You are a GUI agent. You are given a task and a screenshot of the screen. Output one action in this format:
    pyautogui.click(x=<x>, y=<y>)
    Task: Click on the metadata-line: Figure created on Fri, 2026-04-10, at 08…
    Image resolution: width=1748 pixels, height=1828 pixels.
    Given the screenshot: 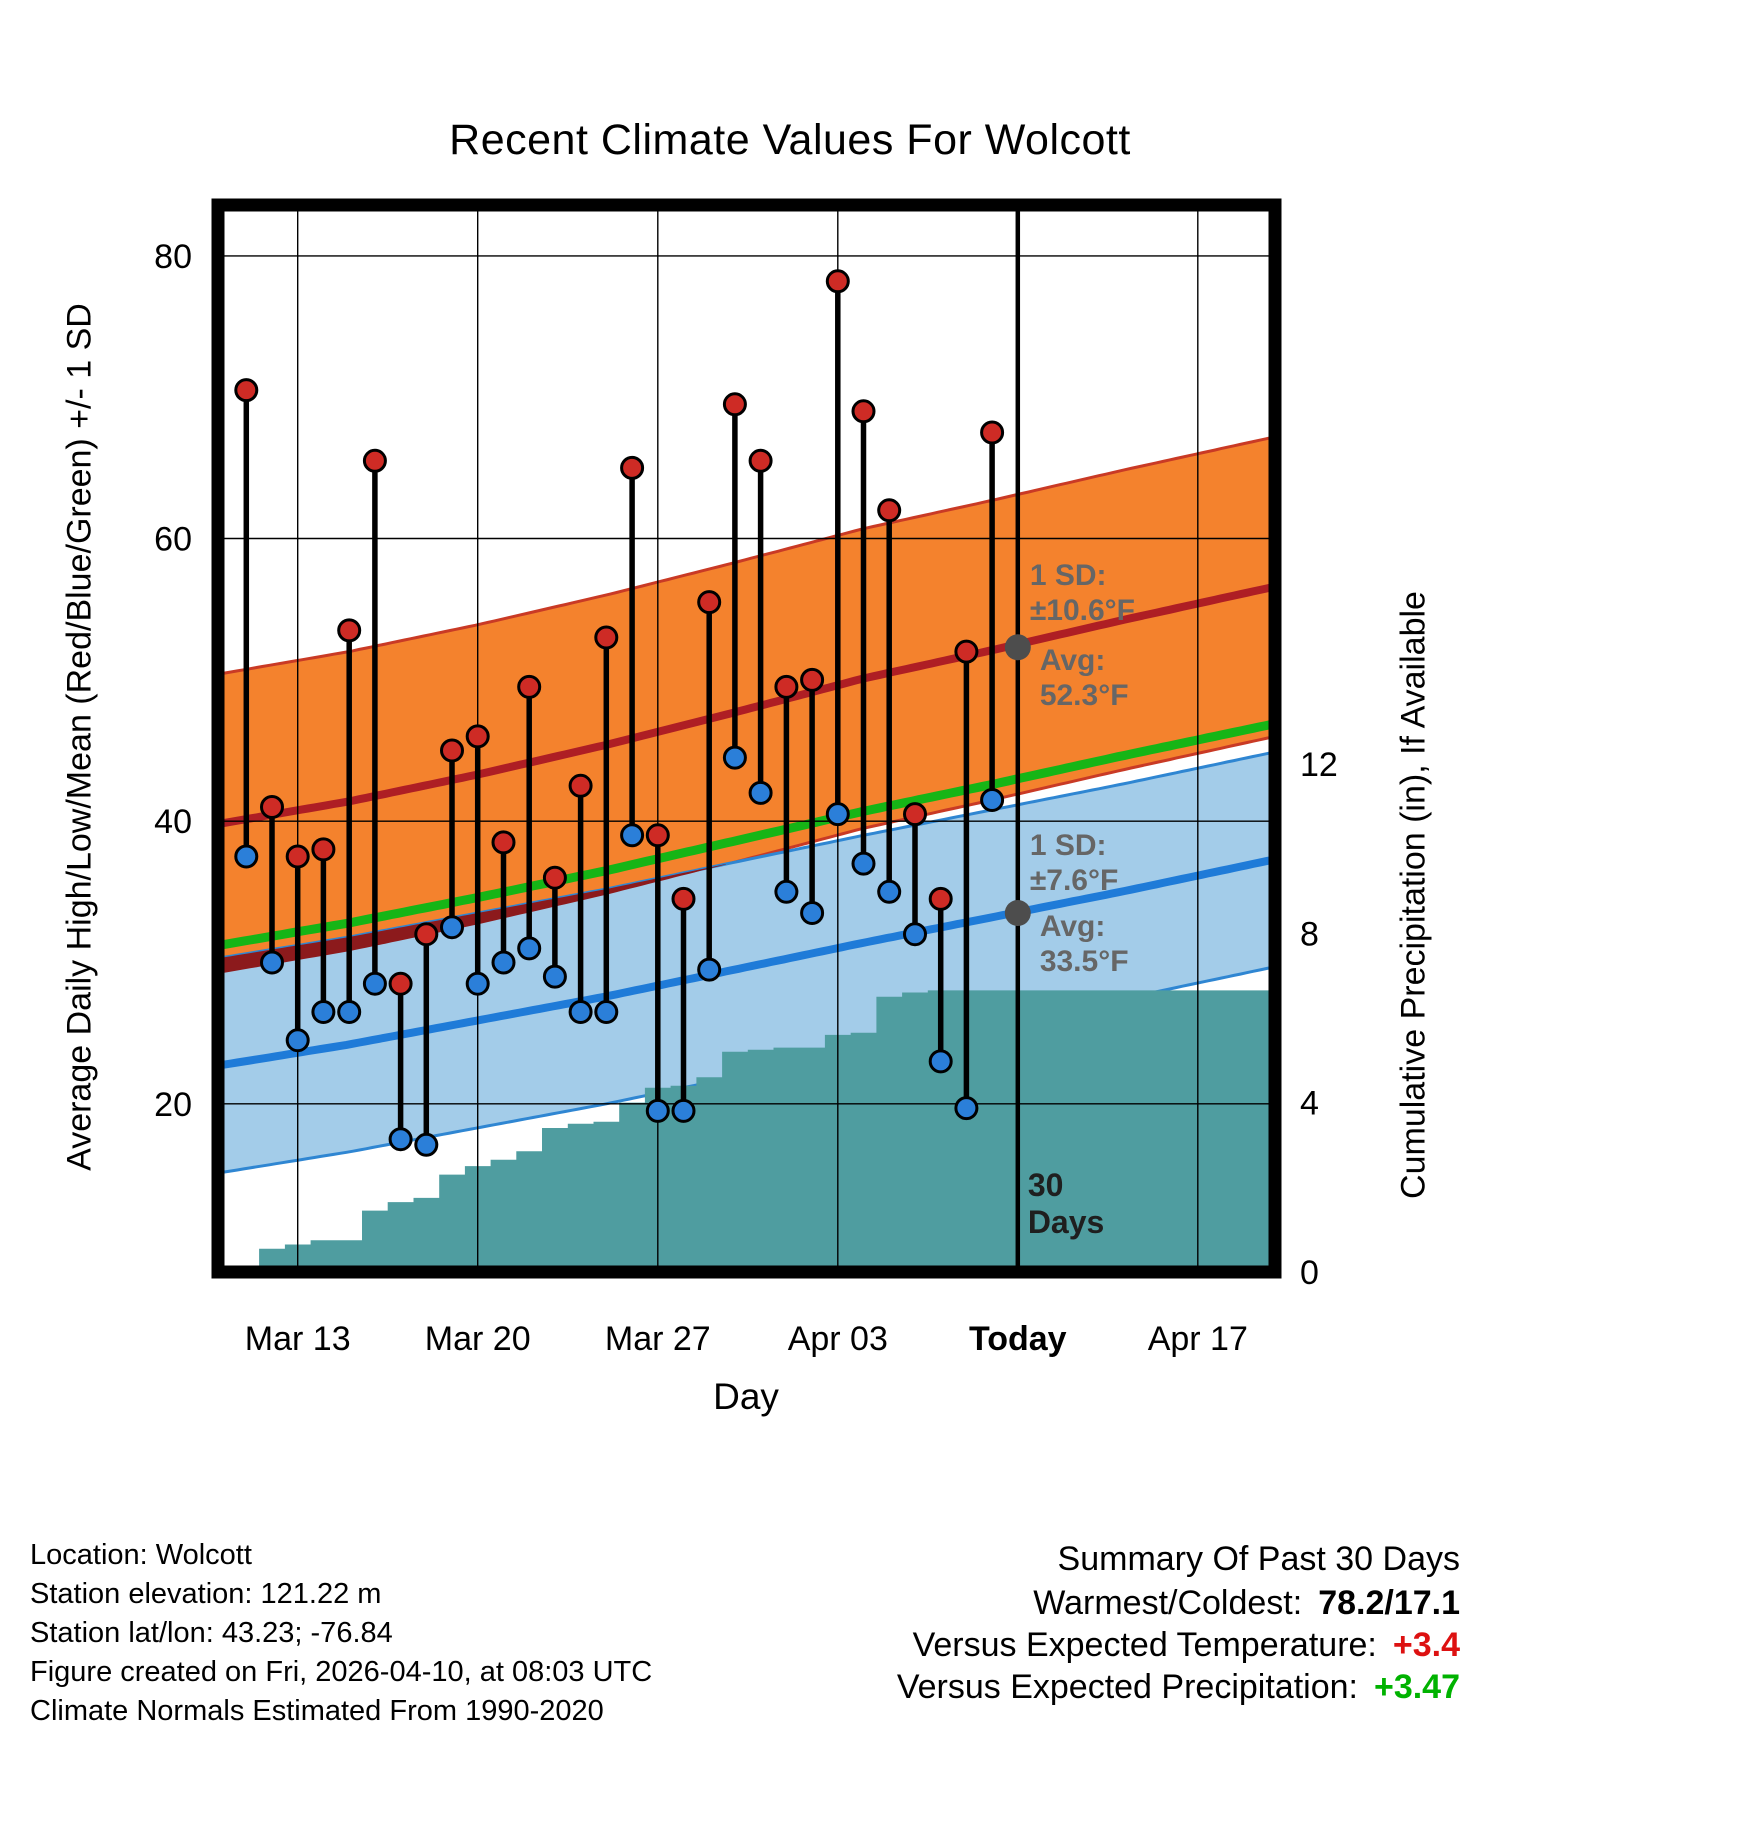 What is the action you would take?
    pyautogui.click(x=341, y=1672)
    